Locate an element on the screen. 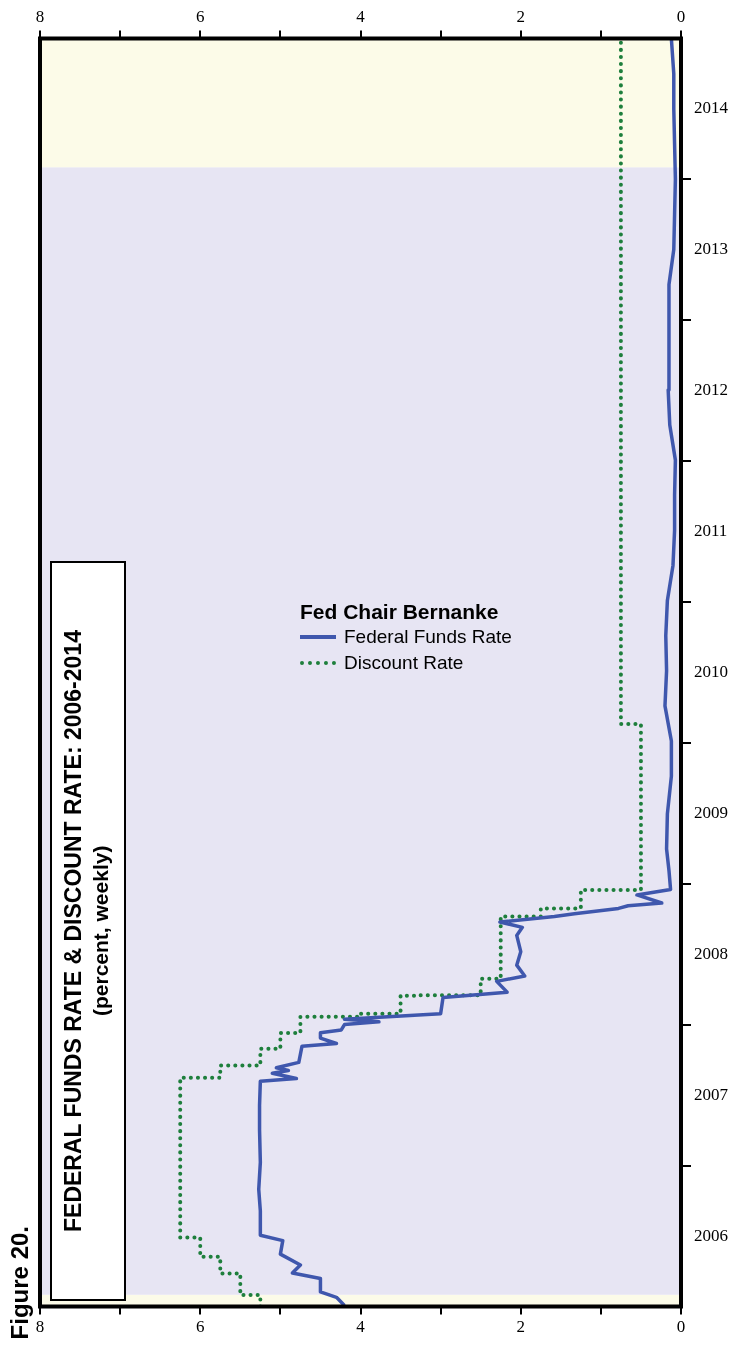 The height and width of the screenshot is (1345, 735). y-tick-label: 2011 is located at coordinates (711, 531).